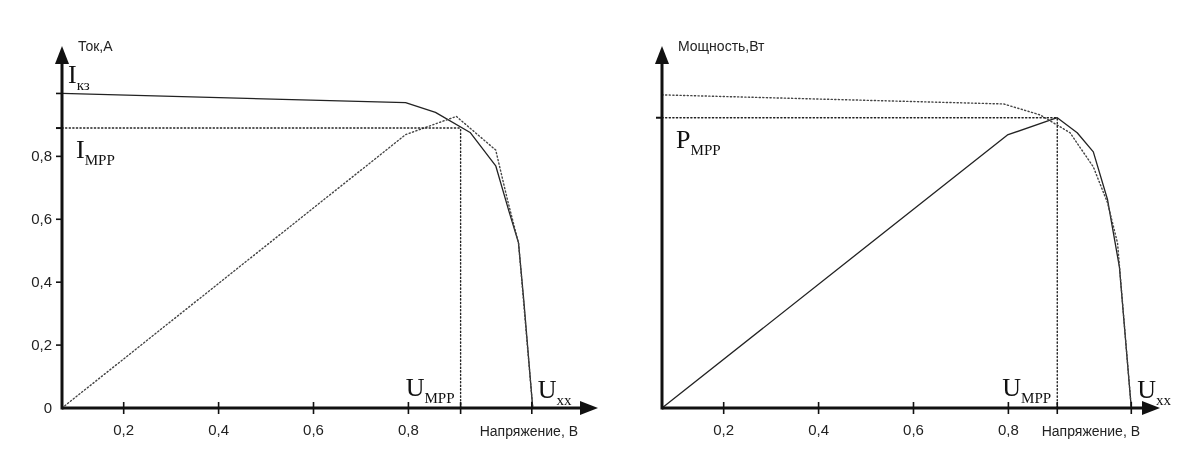 This screenshot has height=452, width=1190. Describe the element at coordinates (41, 156) in the screenshot. I see `y-tick-label: 0,8` at that location.